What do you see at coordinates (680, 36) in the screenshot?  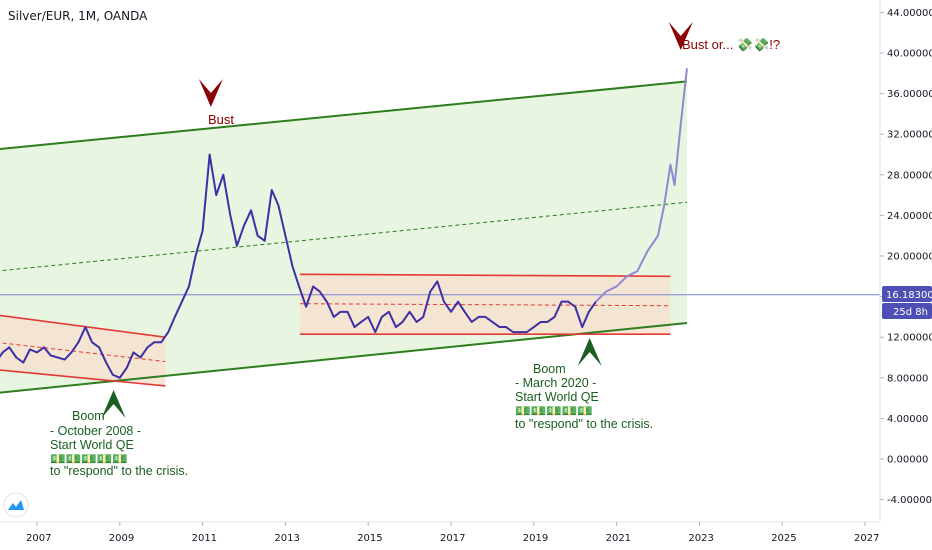 I see `bust-or-arrow-icon` at bounding box center [680, 36].